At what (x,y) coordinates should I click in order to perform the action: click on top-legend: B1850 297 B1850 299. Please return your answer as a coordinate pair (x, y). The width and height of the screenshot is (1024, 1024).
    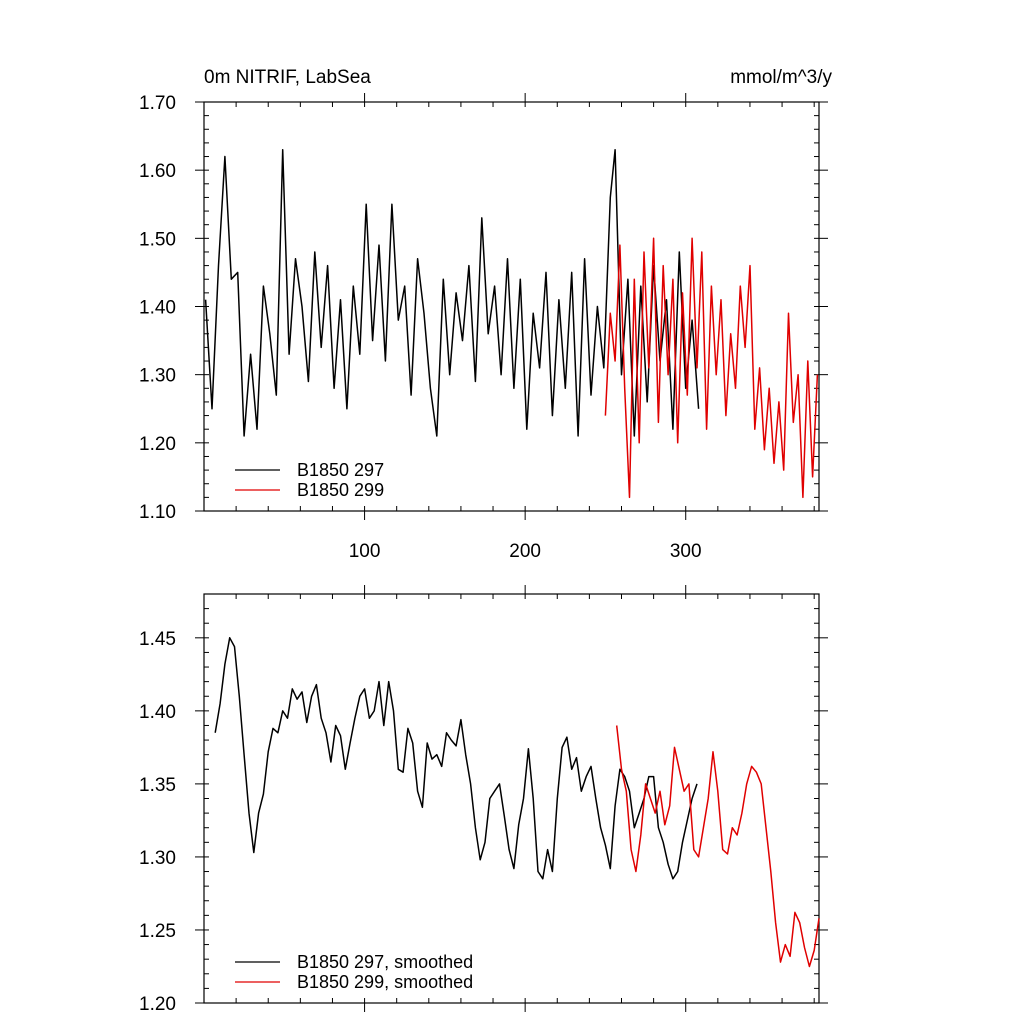
    Looking at the image, I should click on (309, 480).